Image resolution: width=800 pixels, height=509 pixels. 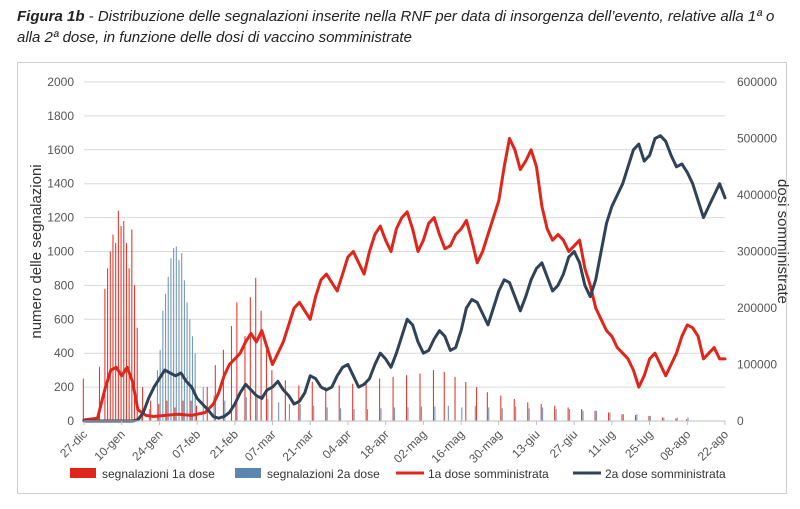 I want to click on y2-axis-title: dosi somministrate, so click(x=782, y=241).